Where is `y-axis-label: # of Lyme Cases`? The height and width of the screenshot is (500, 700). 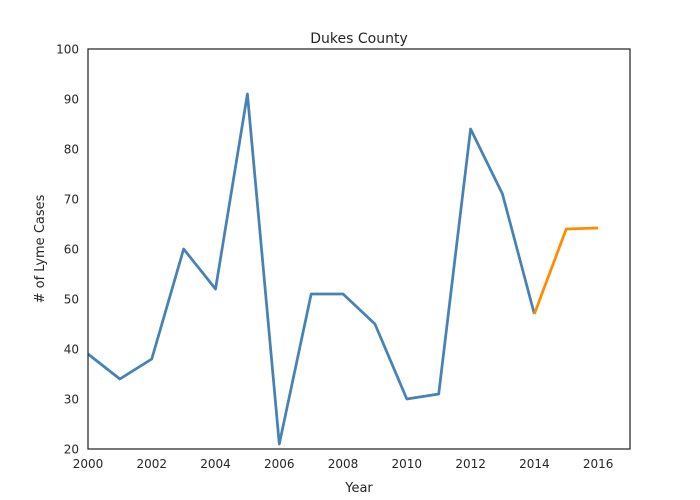
y-axis-label: # of Lyme Cases is located at coordinates (40, 248).